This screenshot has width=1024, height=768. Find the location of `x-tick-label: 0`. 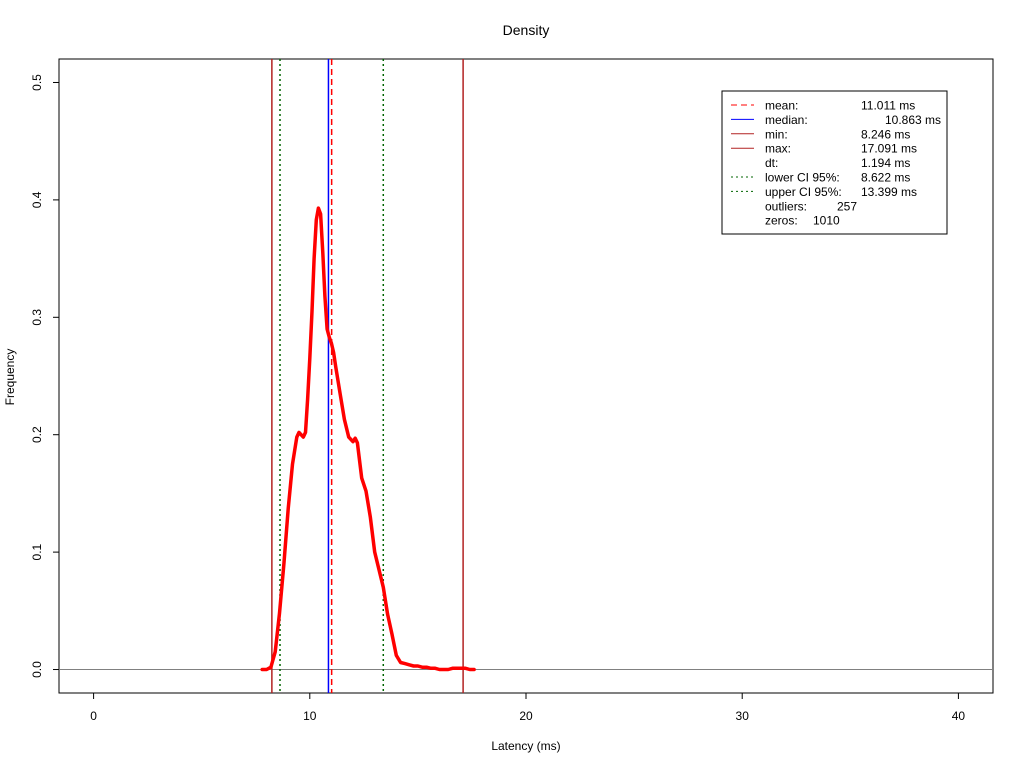

x-tick-label: 0 is located at coordinates (93, 716).